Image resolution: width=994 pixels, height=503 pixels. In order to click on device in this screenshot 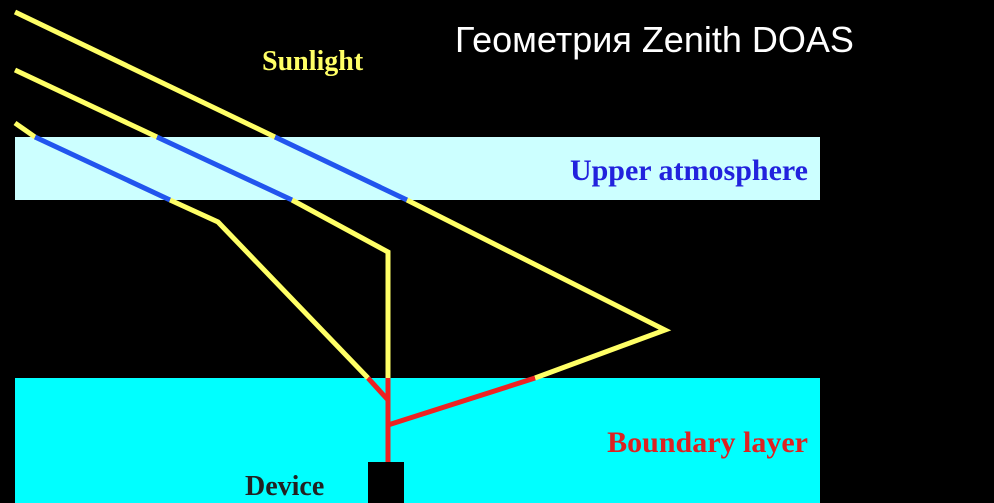, I will do `click(386, 482)`.